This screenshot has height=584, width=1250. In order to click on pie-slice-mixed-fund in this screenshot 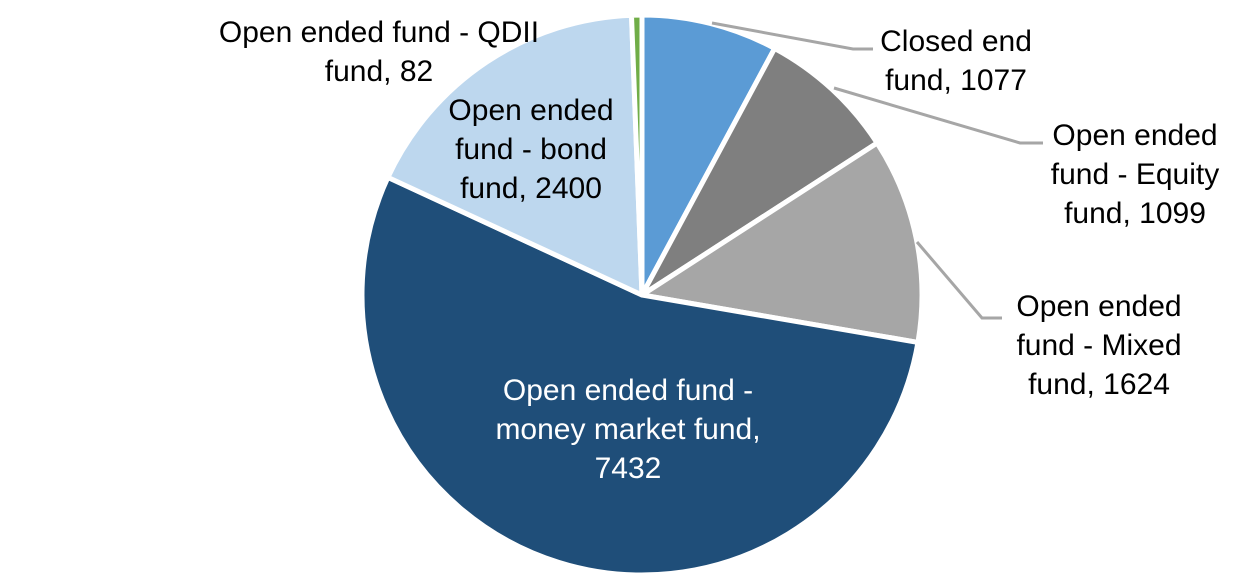, I will do `click(782, 242)`.